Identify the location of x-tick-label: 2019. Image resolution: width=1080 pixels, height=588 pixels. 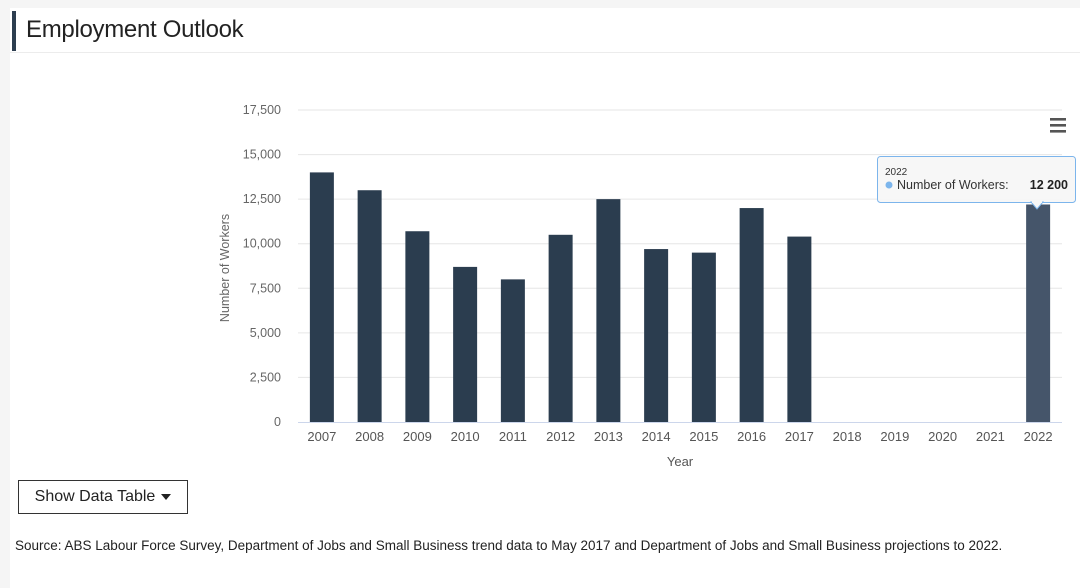
(894, 436).